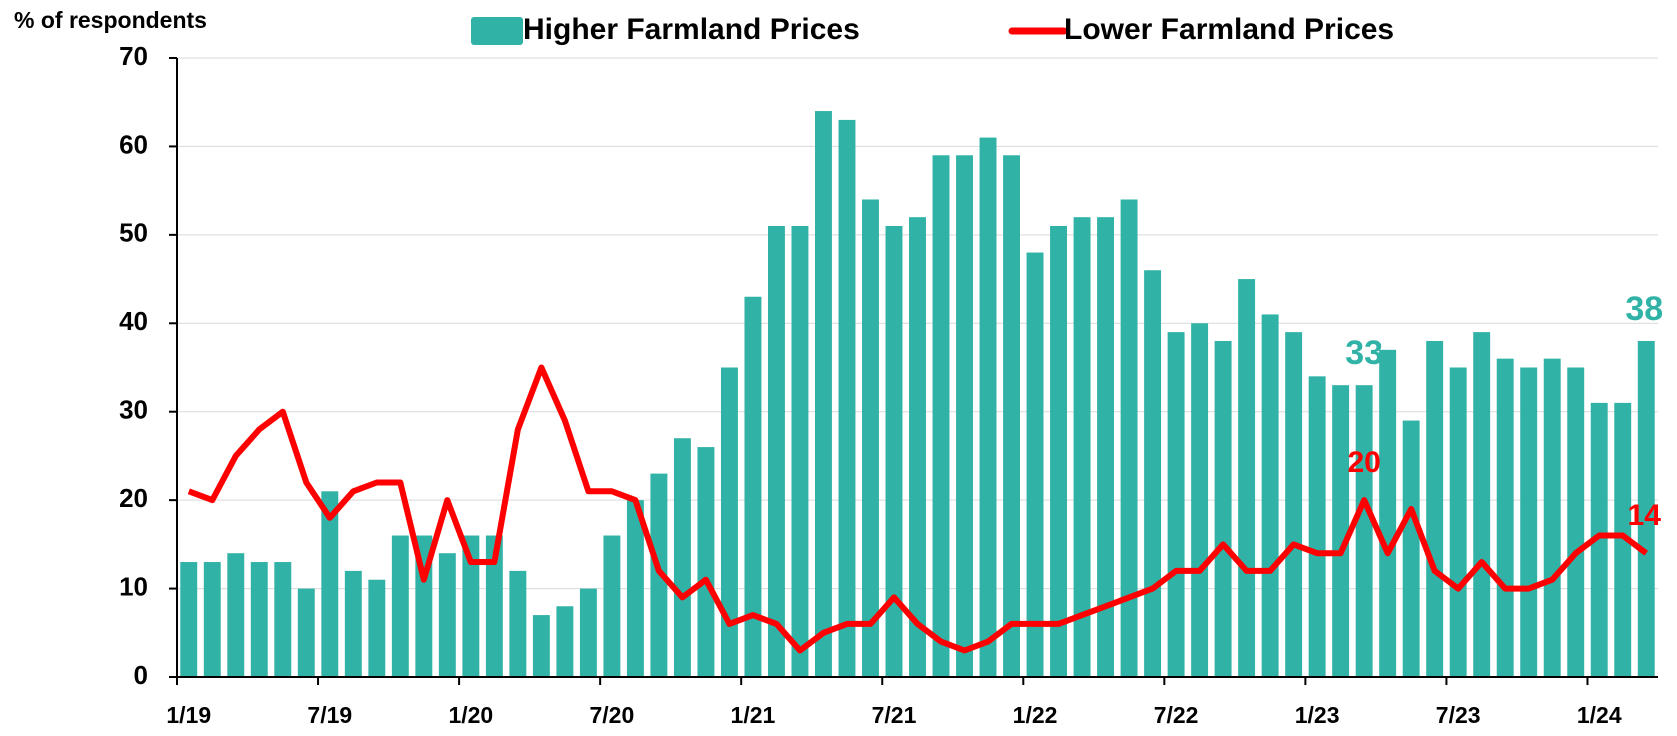 This screenshot has height=736, width=1677. I want to click on y-tick-label: 0, so click(141, 675).